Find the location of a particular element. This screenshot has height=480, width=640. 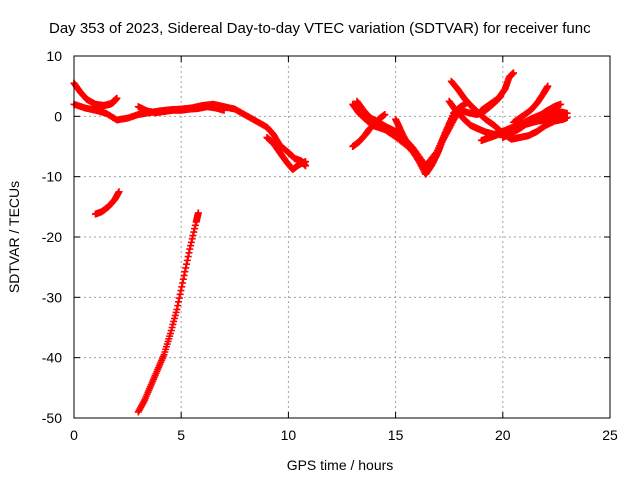

y-tick-label: 10 is located at coordinates (54, 56).